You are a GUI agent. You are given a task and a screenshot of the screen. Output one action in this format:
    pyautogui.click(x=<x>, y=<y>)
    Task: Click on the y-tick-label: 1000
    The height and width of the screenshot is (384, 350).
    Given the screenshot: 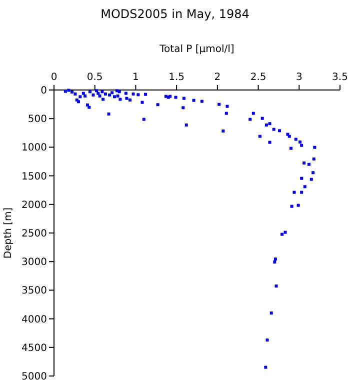 What is the action you would take?
    pyautogui.click(x=34, y=148)
    